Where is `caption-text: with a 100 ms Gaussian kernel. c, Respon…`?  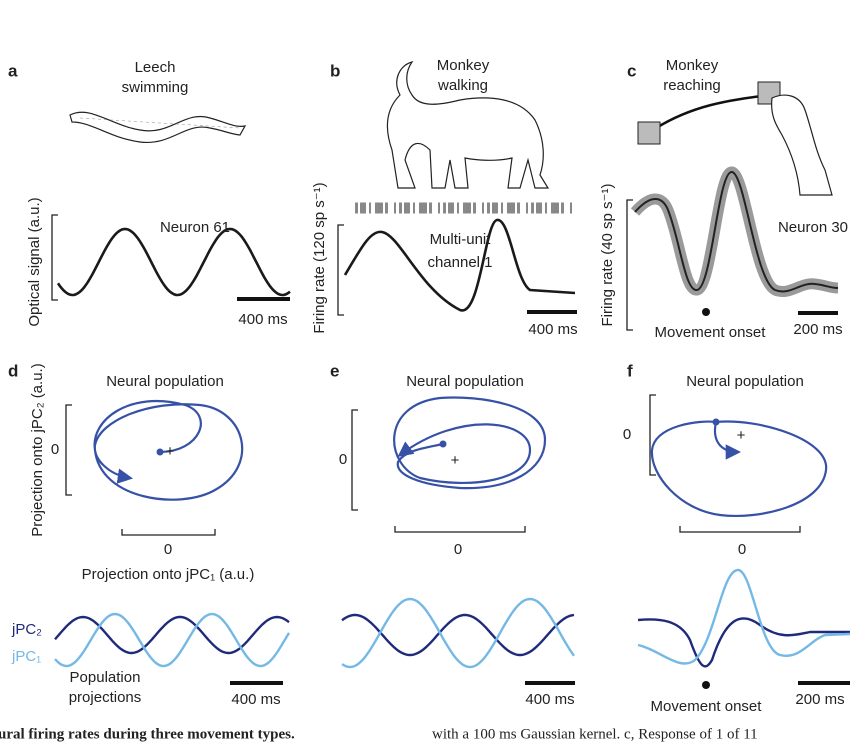
caption-text: with a 100 ms Gaussian kernel. c, Respon… is located at coordinates (595, 734).